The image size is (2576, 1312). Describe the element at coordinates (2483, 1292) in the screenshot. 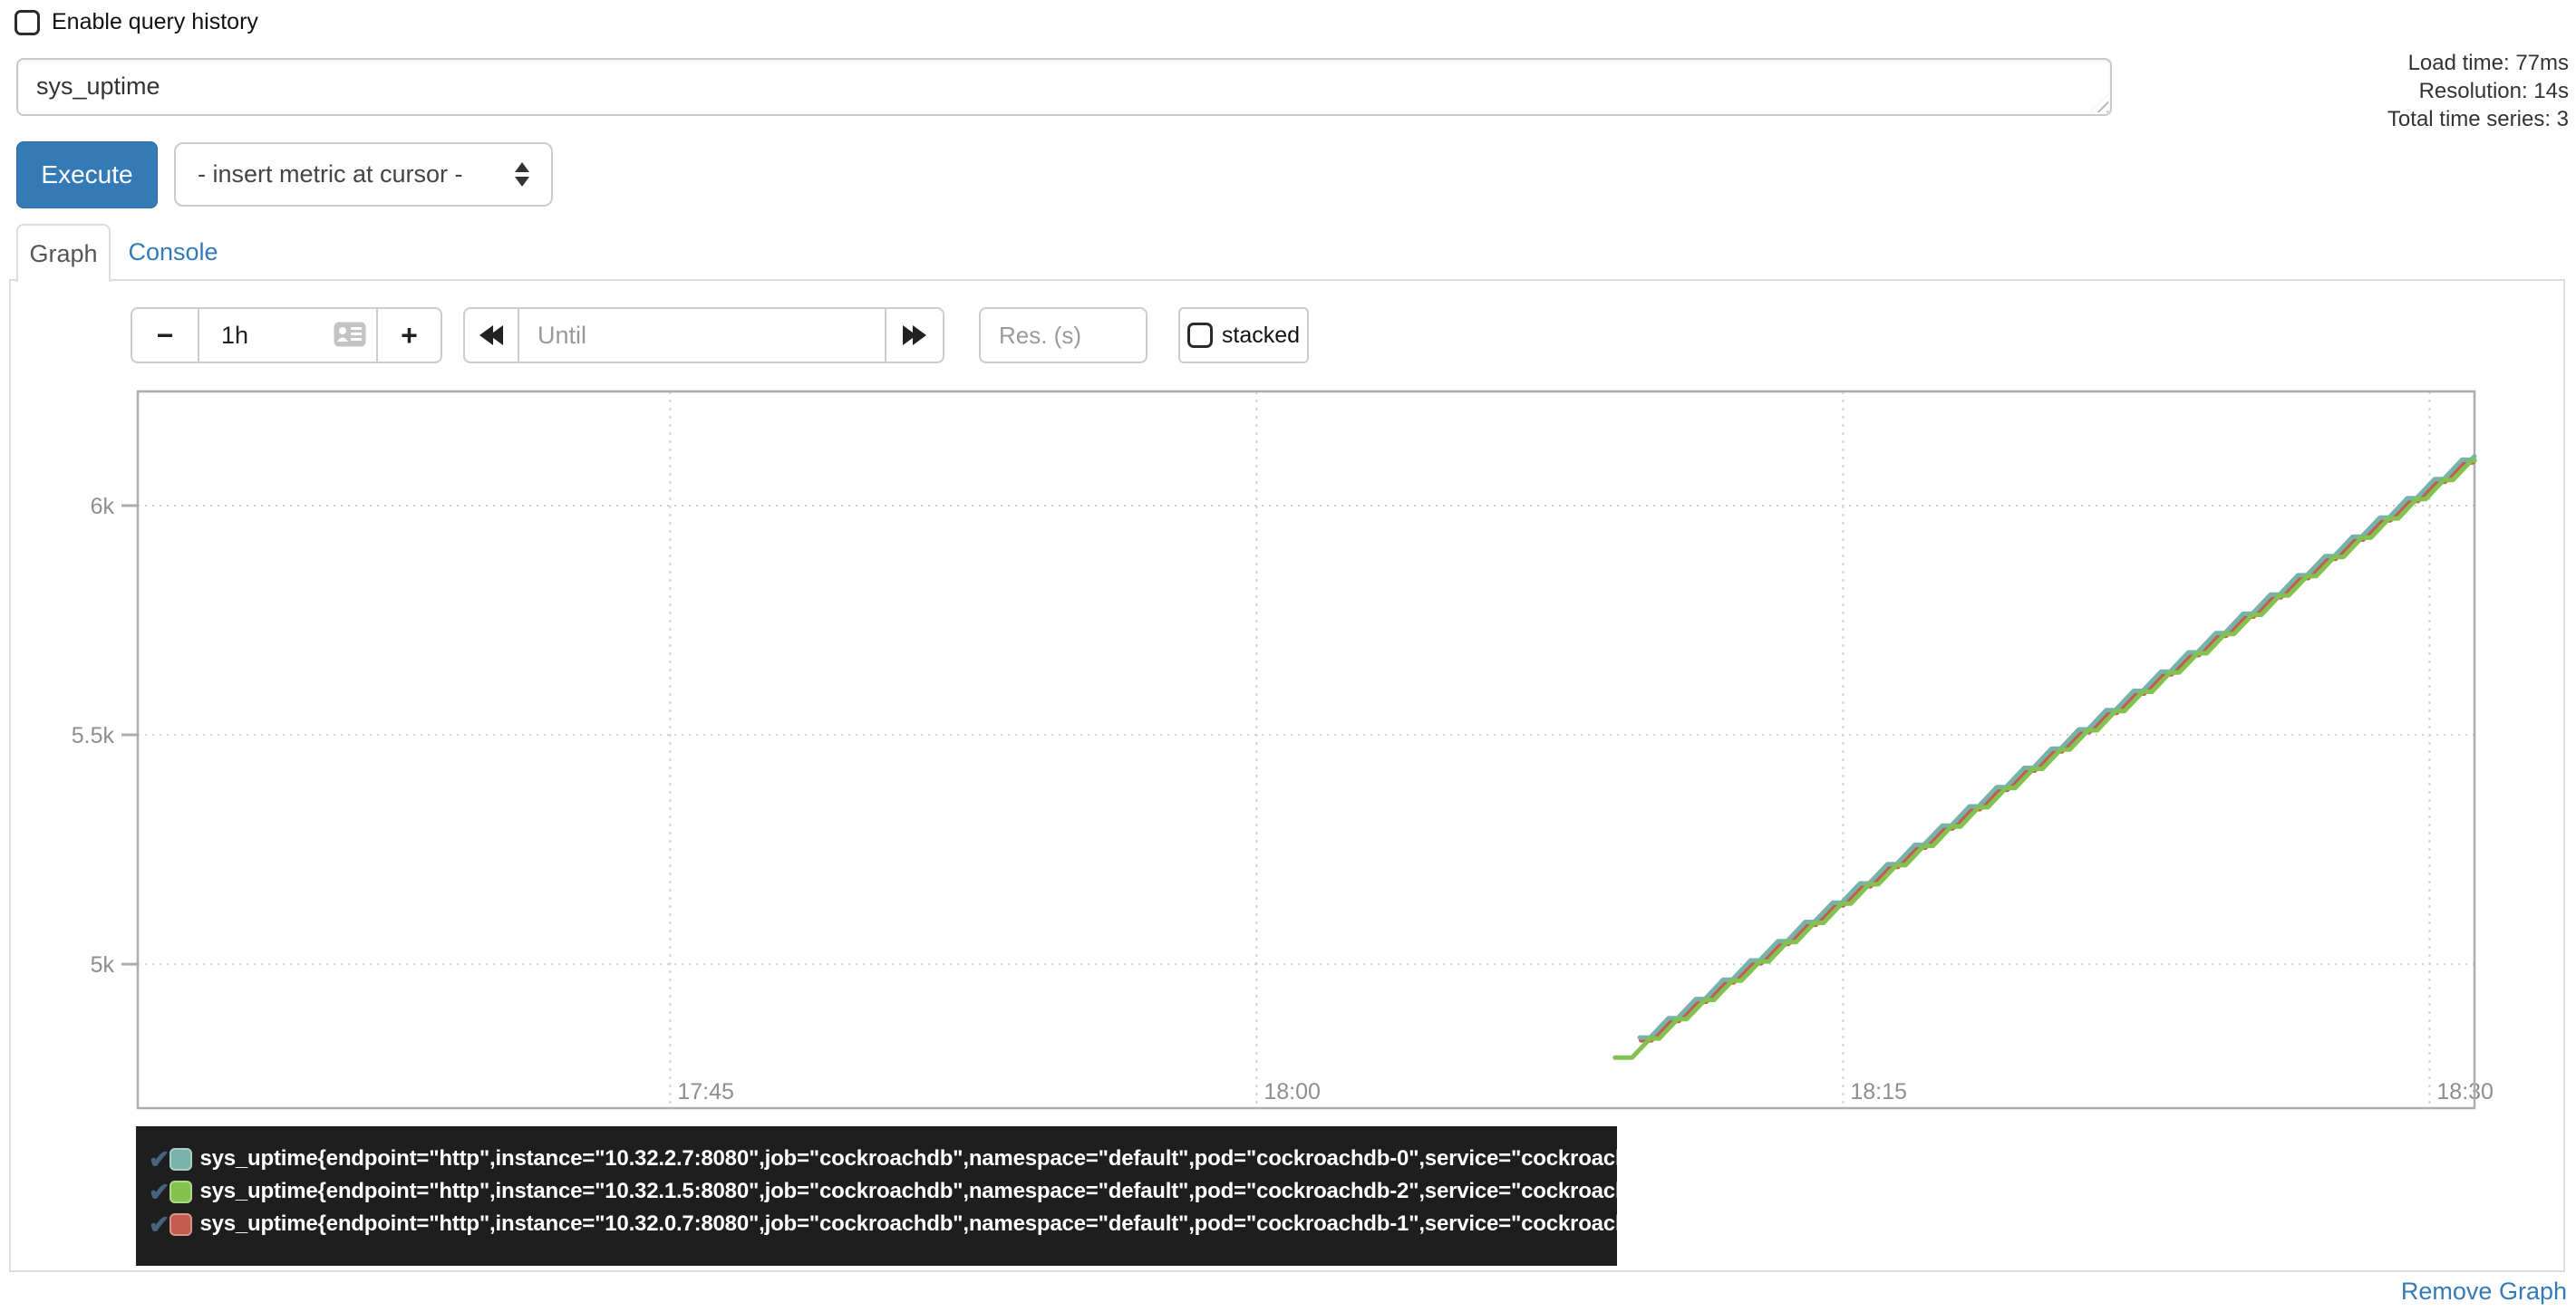

I see `remove-graph-link: Remove Graph` at that location.